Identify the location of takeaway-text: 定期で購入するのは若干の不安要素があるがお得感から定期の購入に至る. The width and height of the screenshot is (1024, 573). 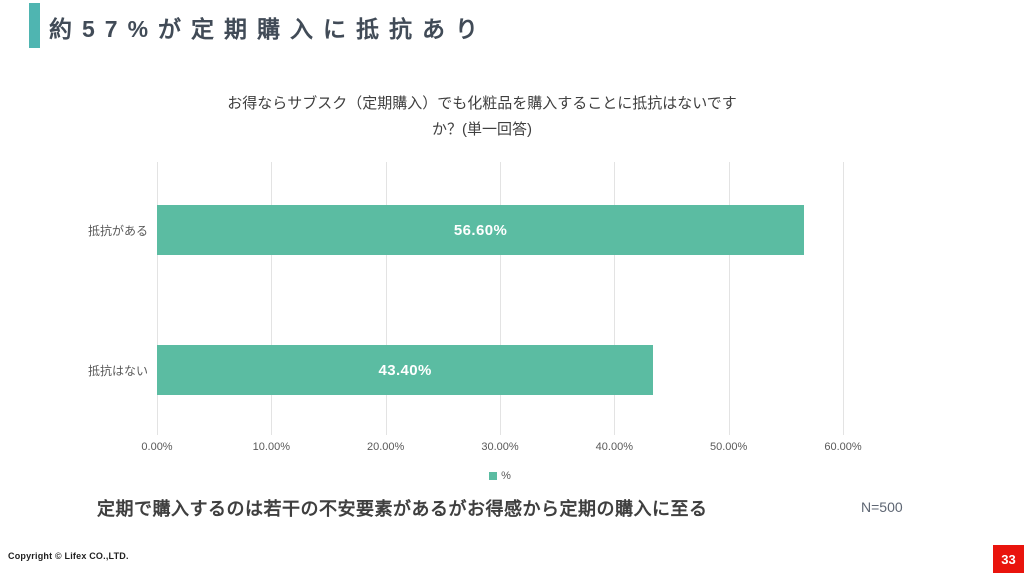
(402, 509).